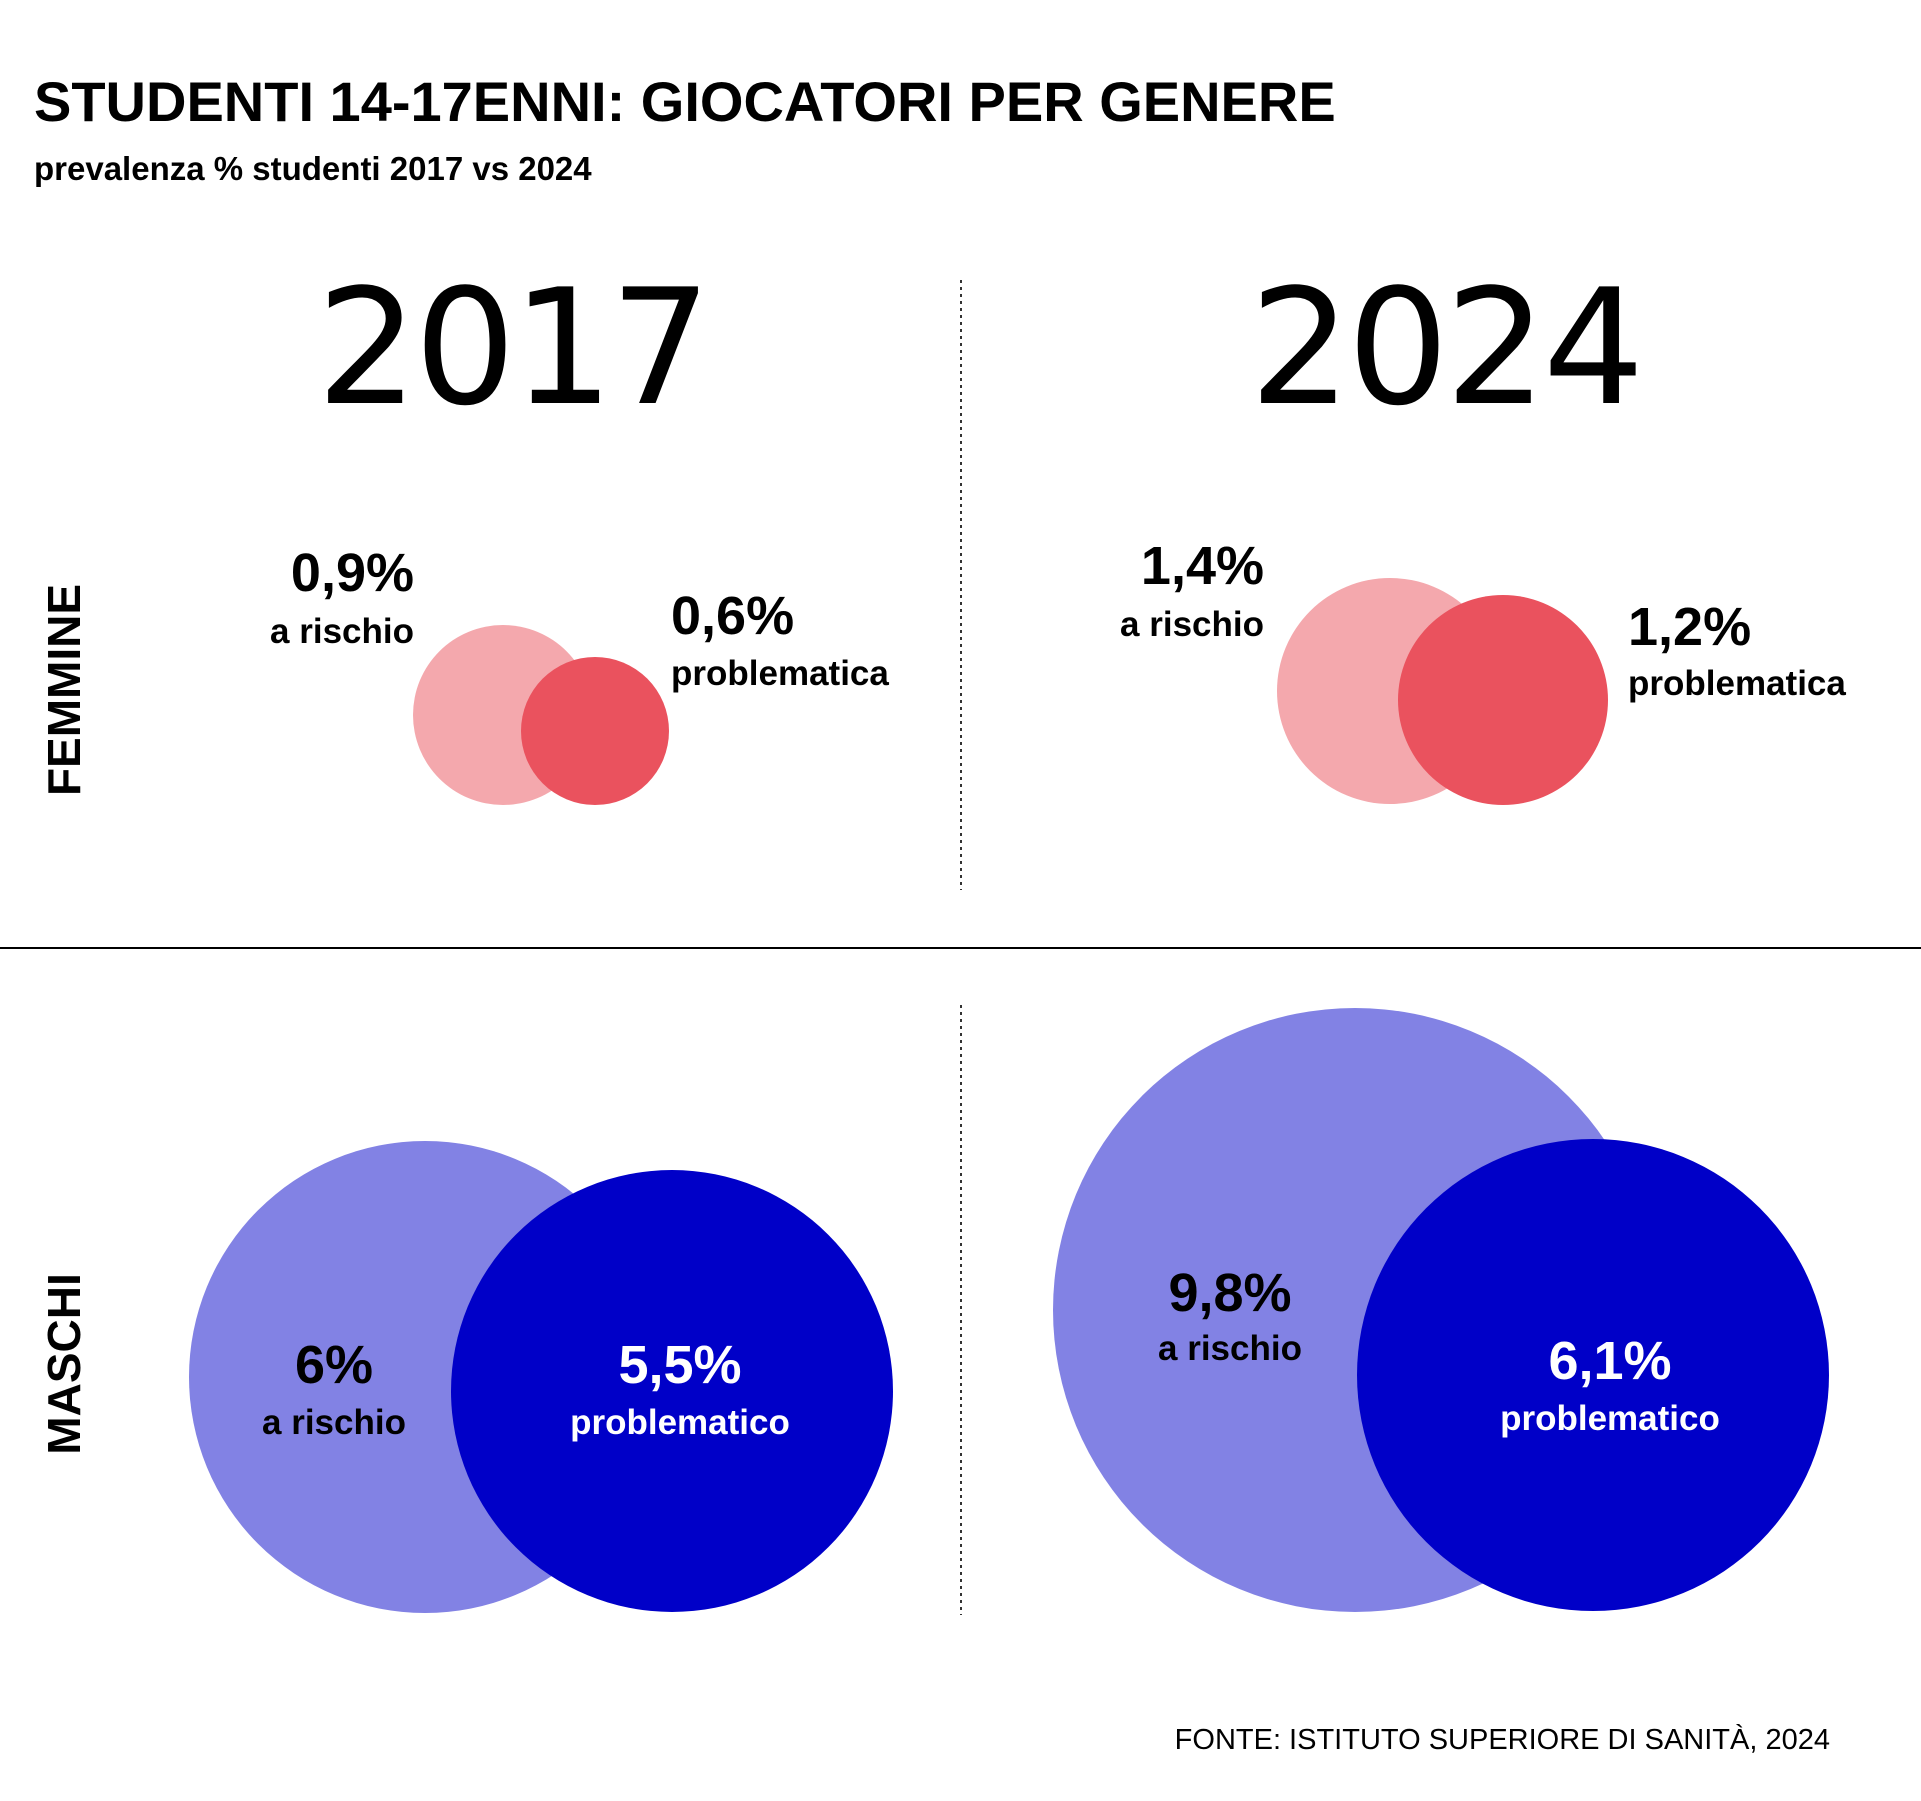 The image size is (1921, 1801). I want to click on chart-title: STUDENTI 14-17ENNI: GIOCATORI PER GENERE, so click(685, 101).